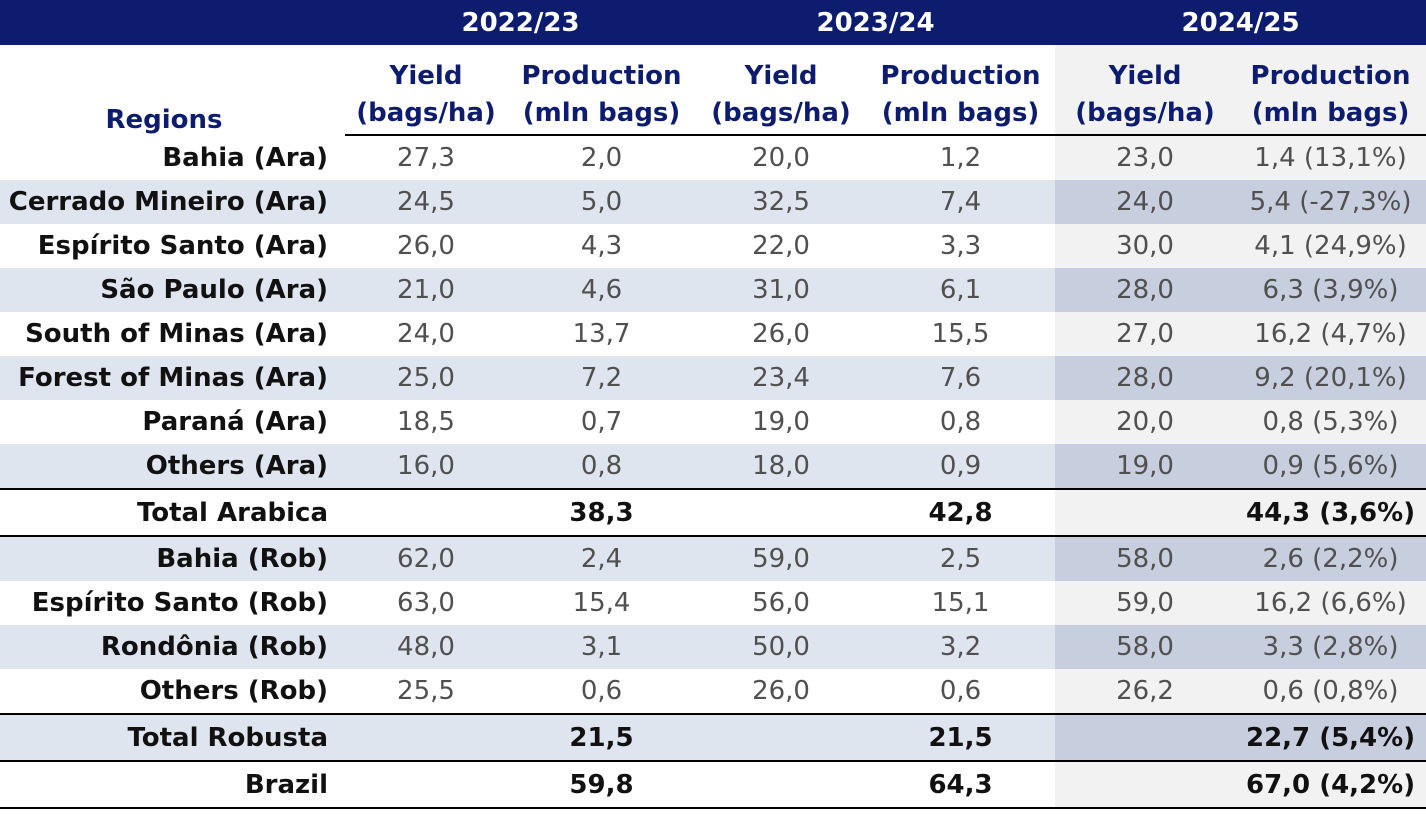 The width and height of the screenshot is (1426, 815). What do you see at coordinates (961, 157) in the screenshot?
I see `production-cell: 1,2` at bounding box center [961, 157].